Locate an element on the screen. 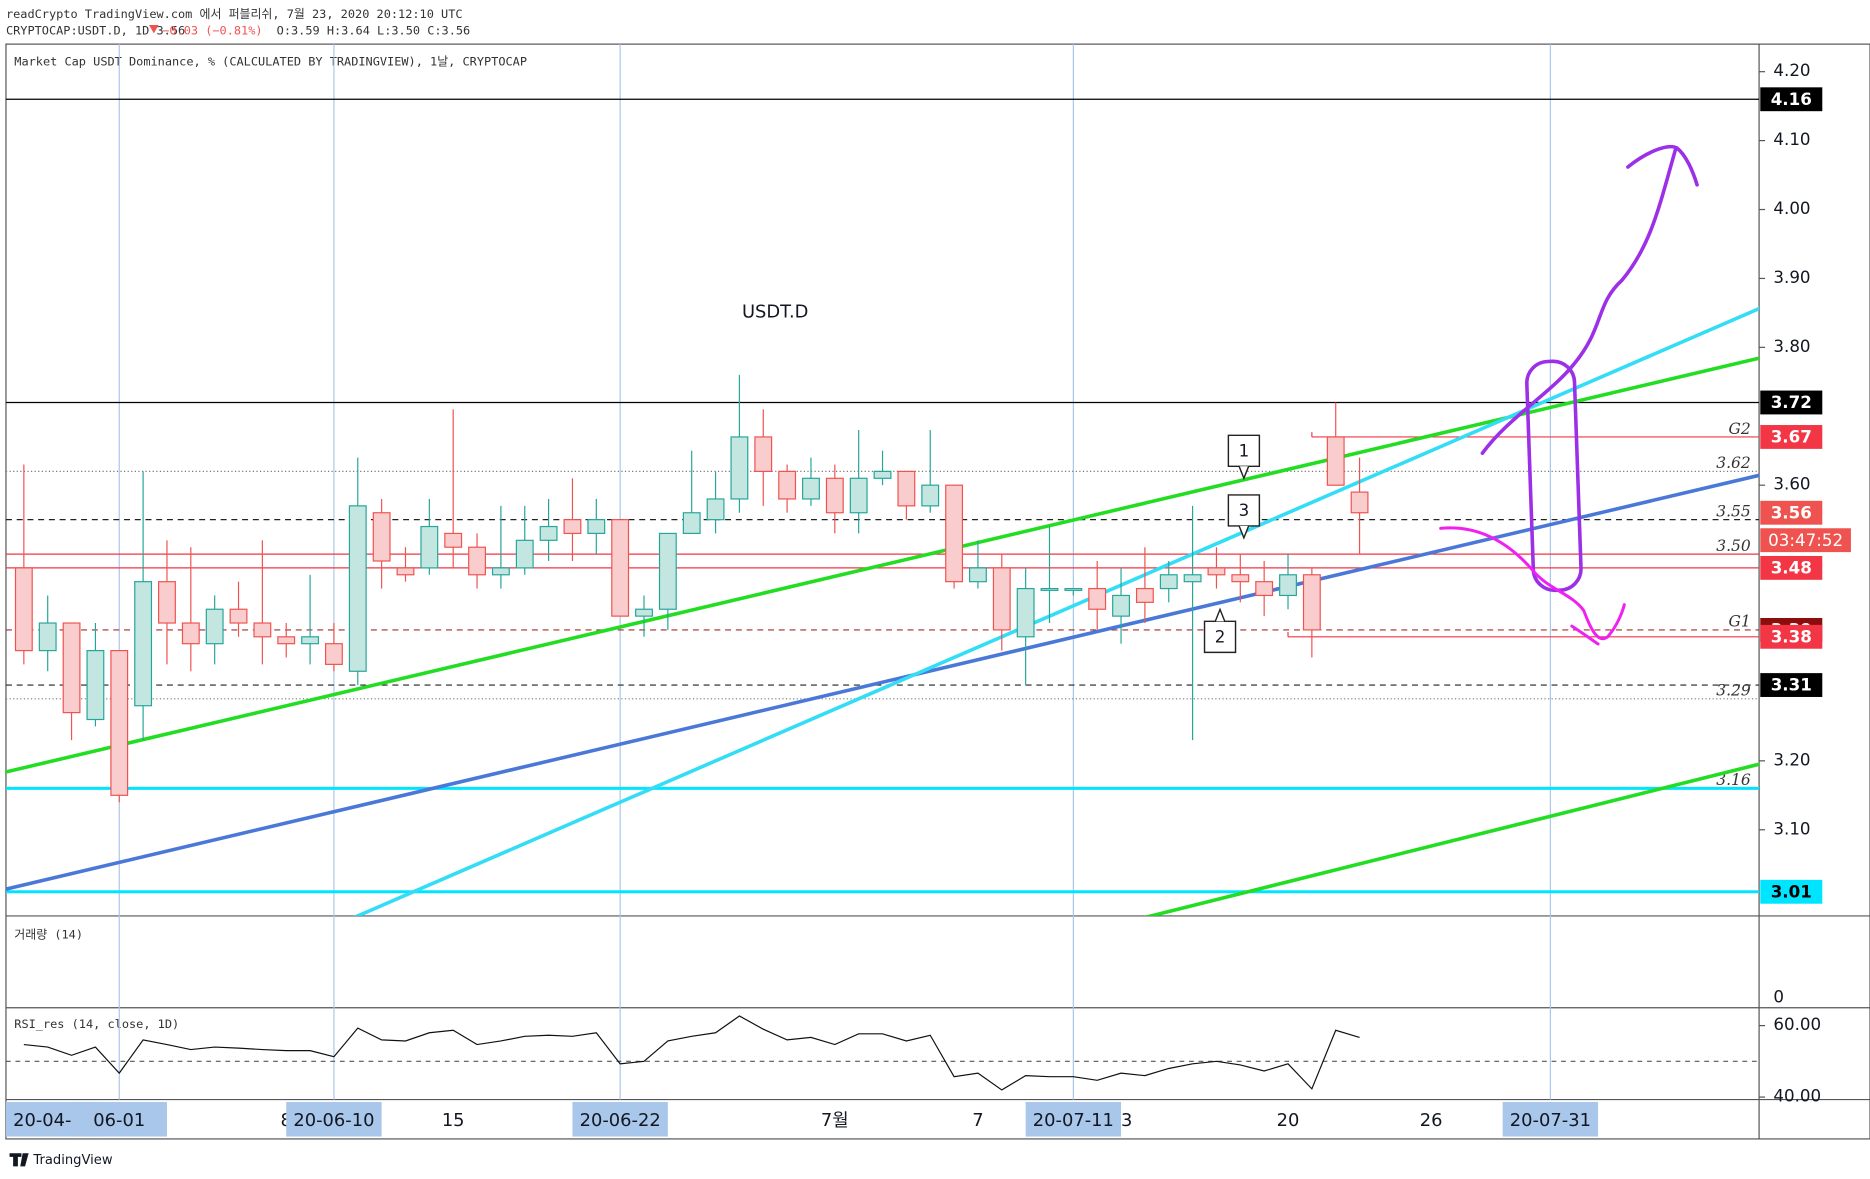 Image resolution: width=1870 pixels, height=1179 pixels. countdown-bg is located at coordinates (1805, 540).